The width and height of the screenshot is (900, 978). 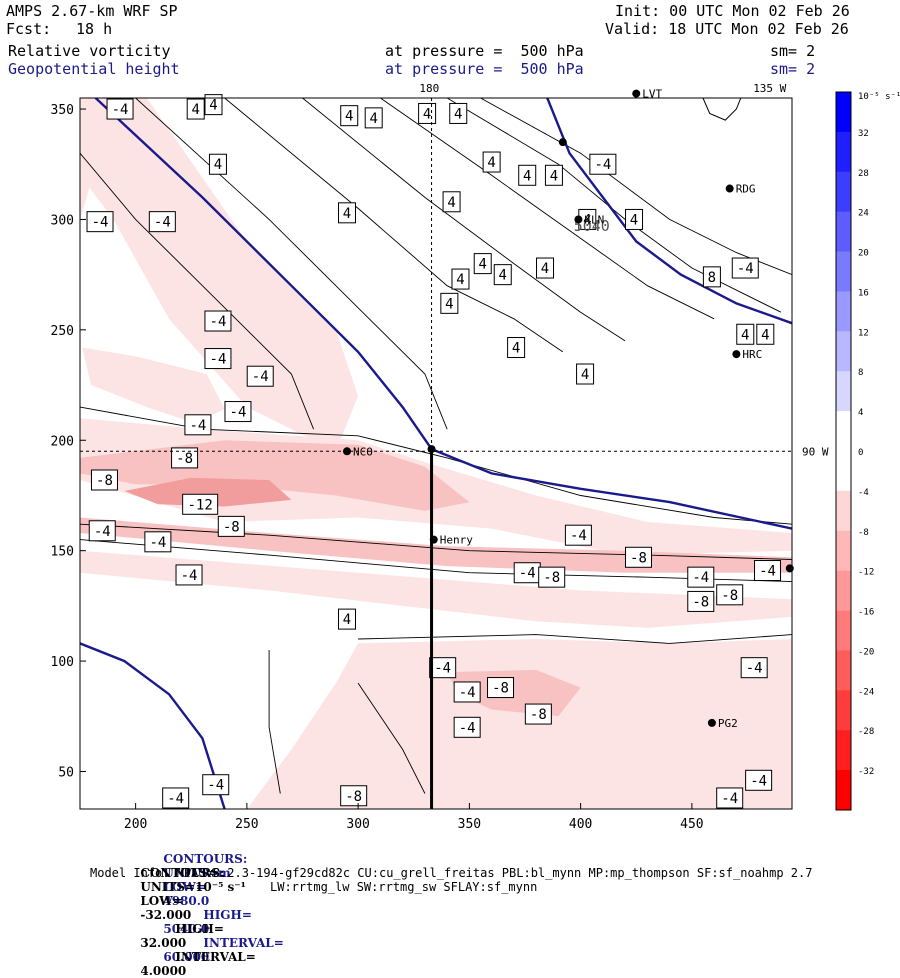 I want to click on valid-time: Valid: 18 UTC Mon 02 Feb 26, so click(x=727, y=29).